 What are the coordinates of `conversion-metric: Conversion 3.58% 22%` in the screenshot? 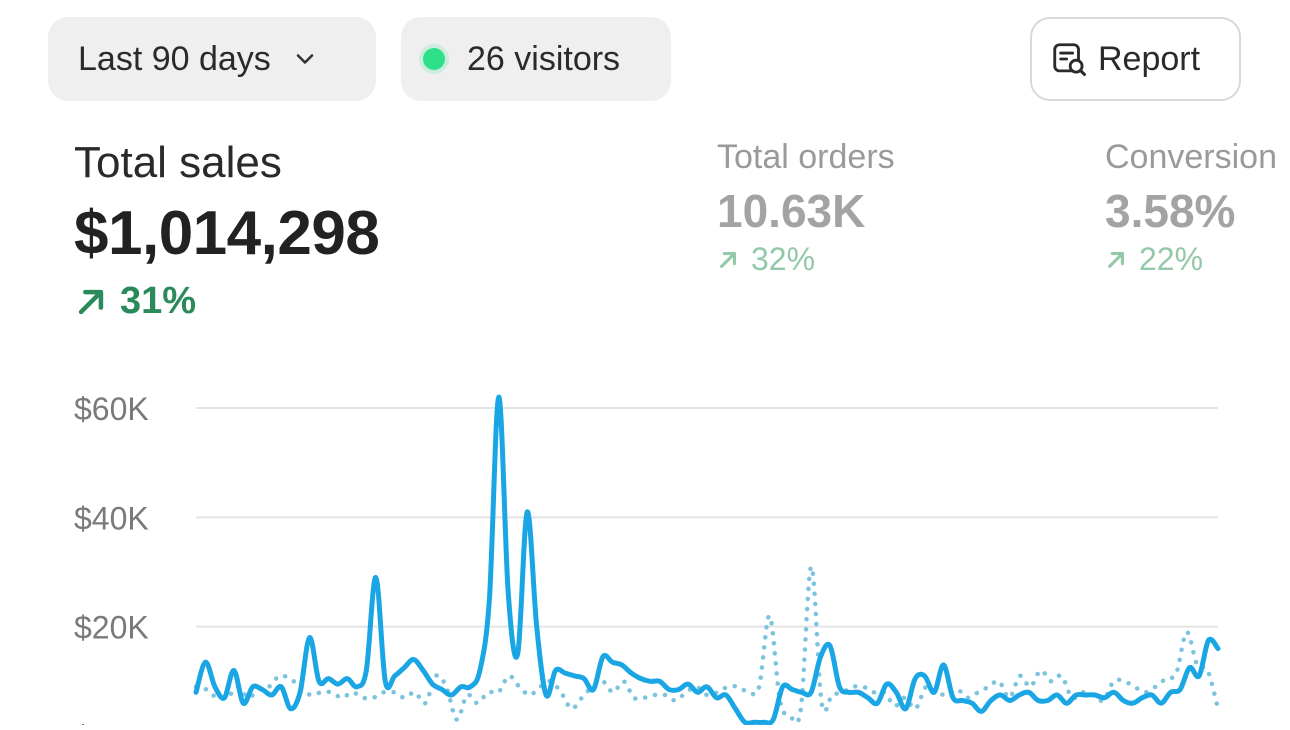 It's located at (1191, 207).